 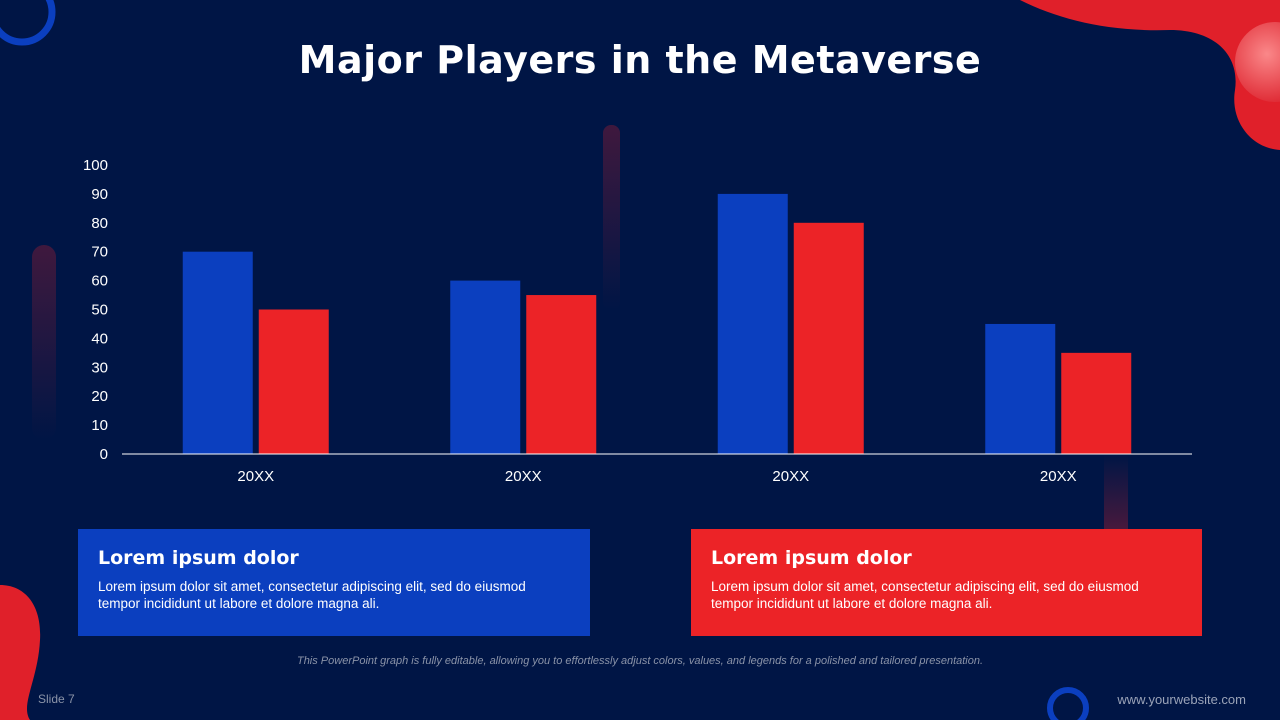 I want to click on y-tick-label: 70, so click(x=99, y=252).